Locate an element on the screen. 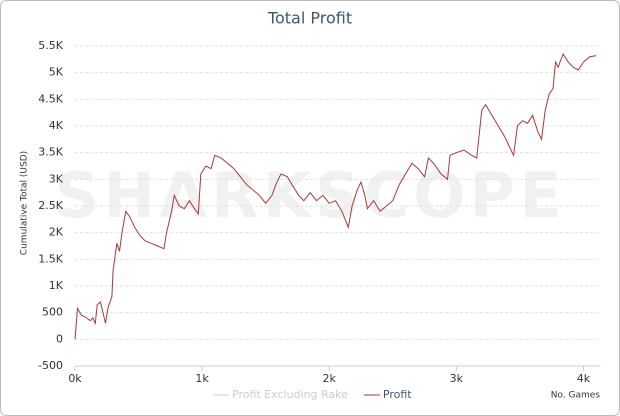  y-tick-label: 1K is located at coordinates (56, 285).